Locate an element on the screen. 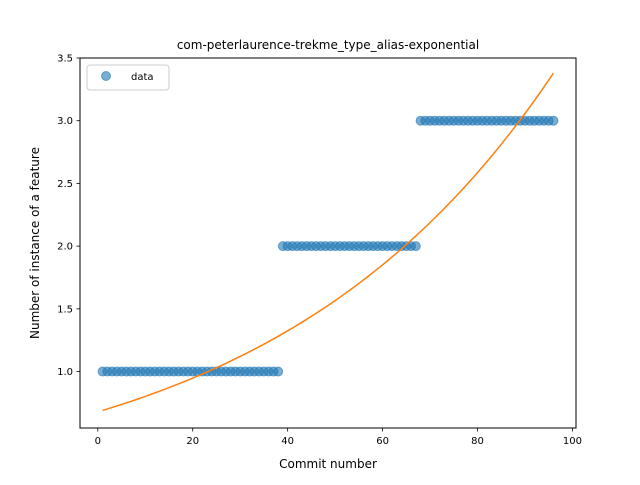 The height and width of the screenshot is (485, 640). x-axis-label: Commit number is located at coordinates (328, 464).